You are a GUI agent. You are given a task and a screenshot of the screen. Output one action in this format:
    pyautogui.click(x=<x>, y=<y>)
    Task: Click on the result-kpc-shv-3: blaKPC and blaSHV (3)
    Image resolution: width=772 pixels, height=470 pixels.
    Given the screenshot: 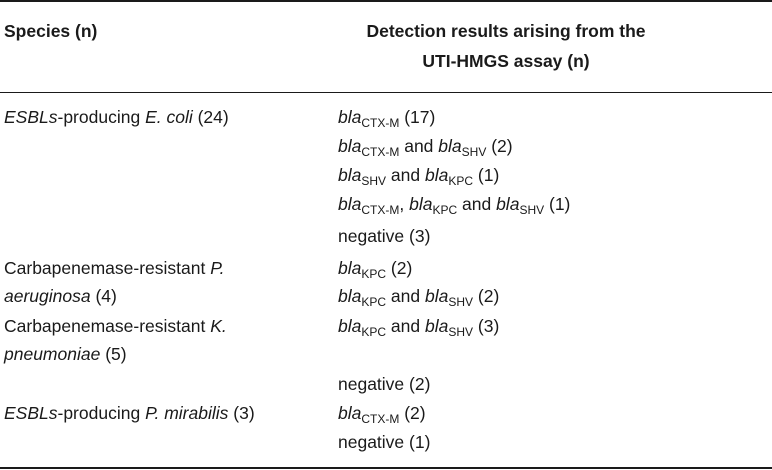 What is the action you would take?
    pyautogui.click(x=419, y=327)
    